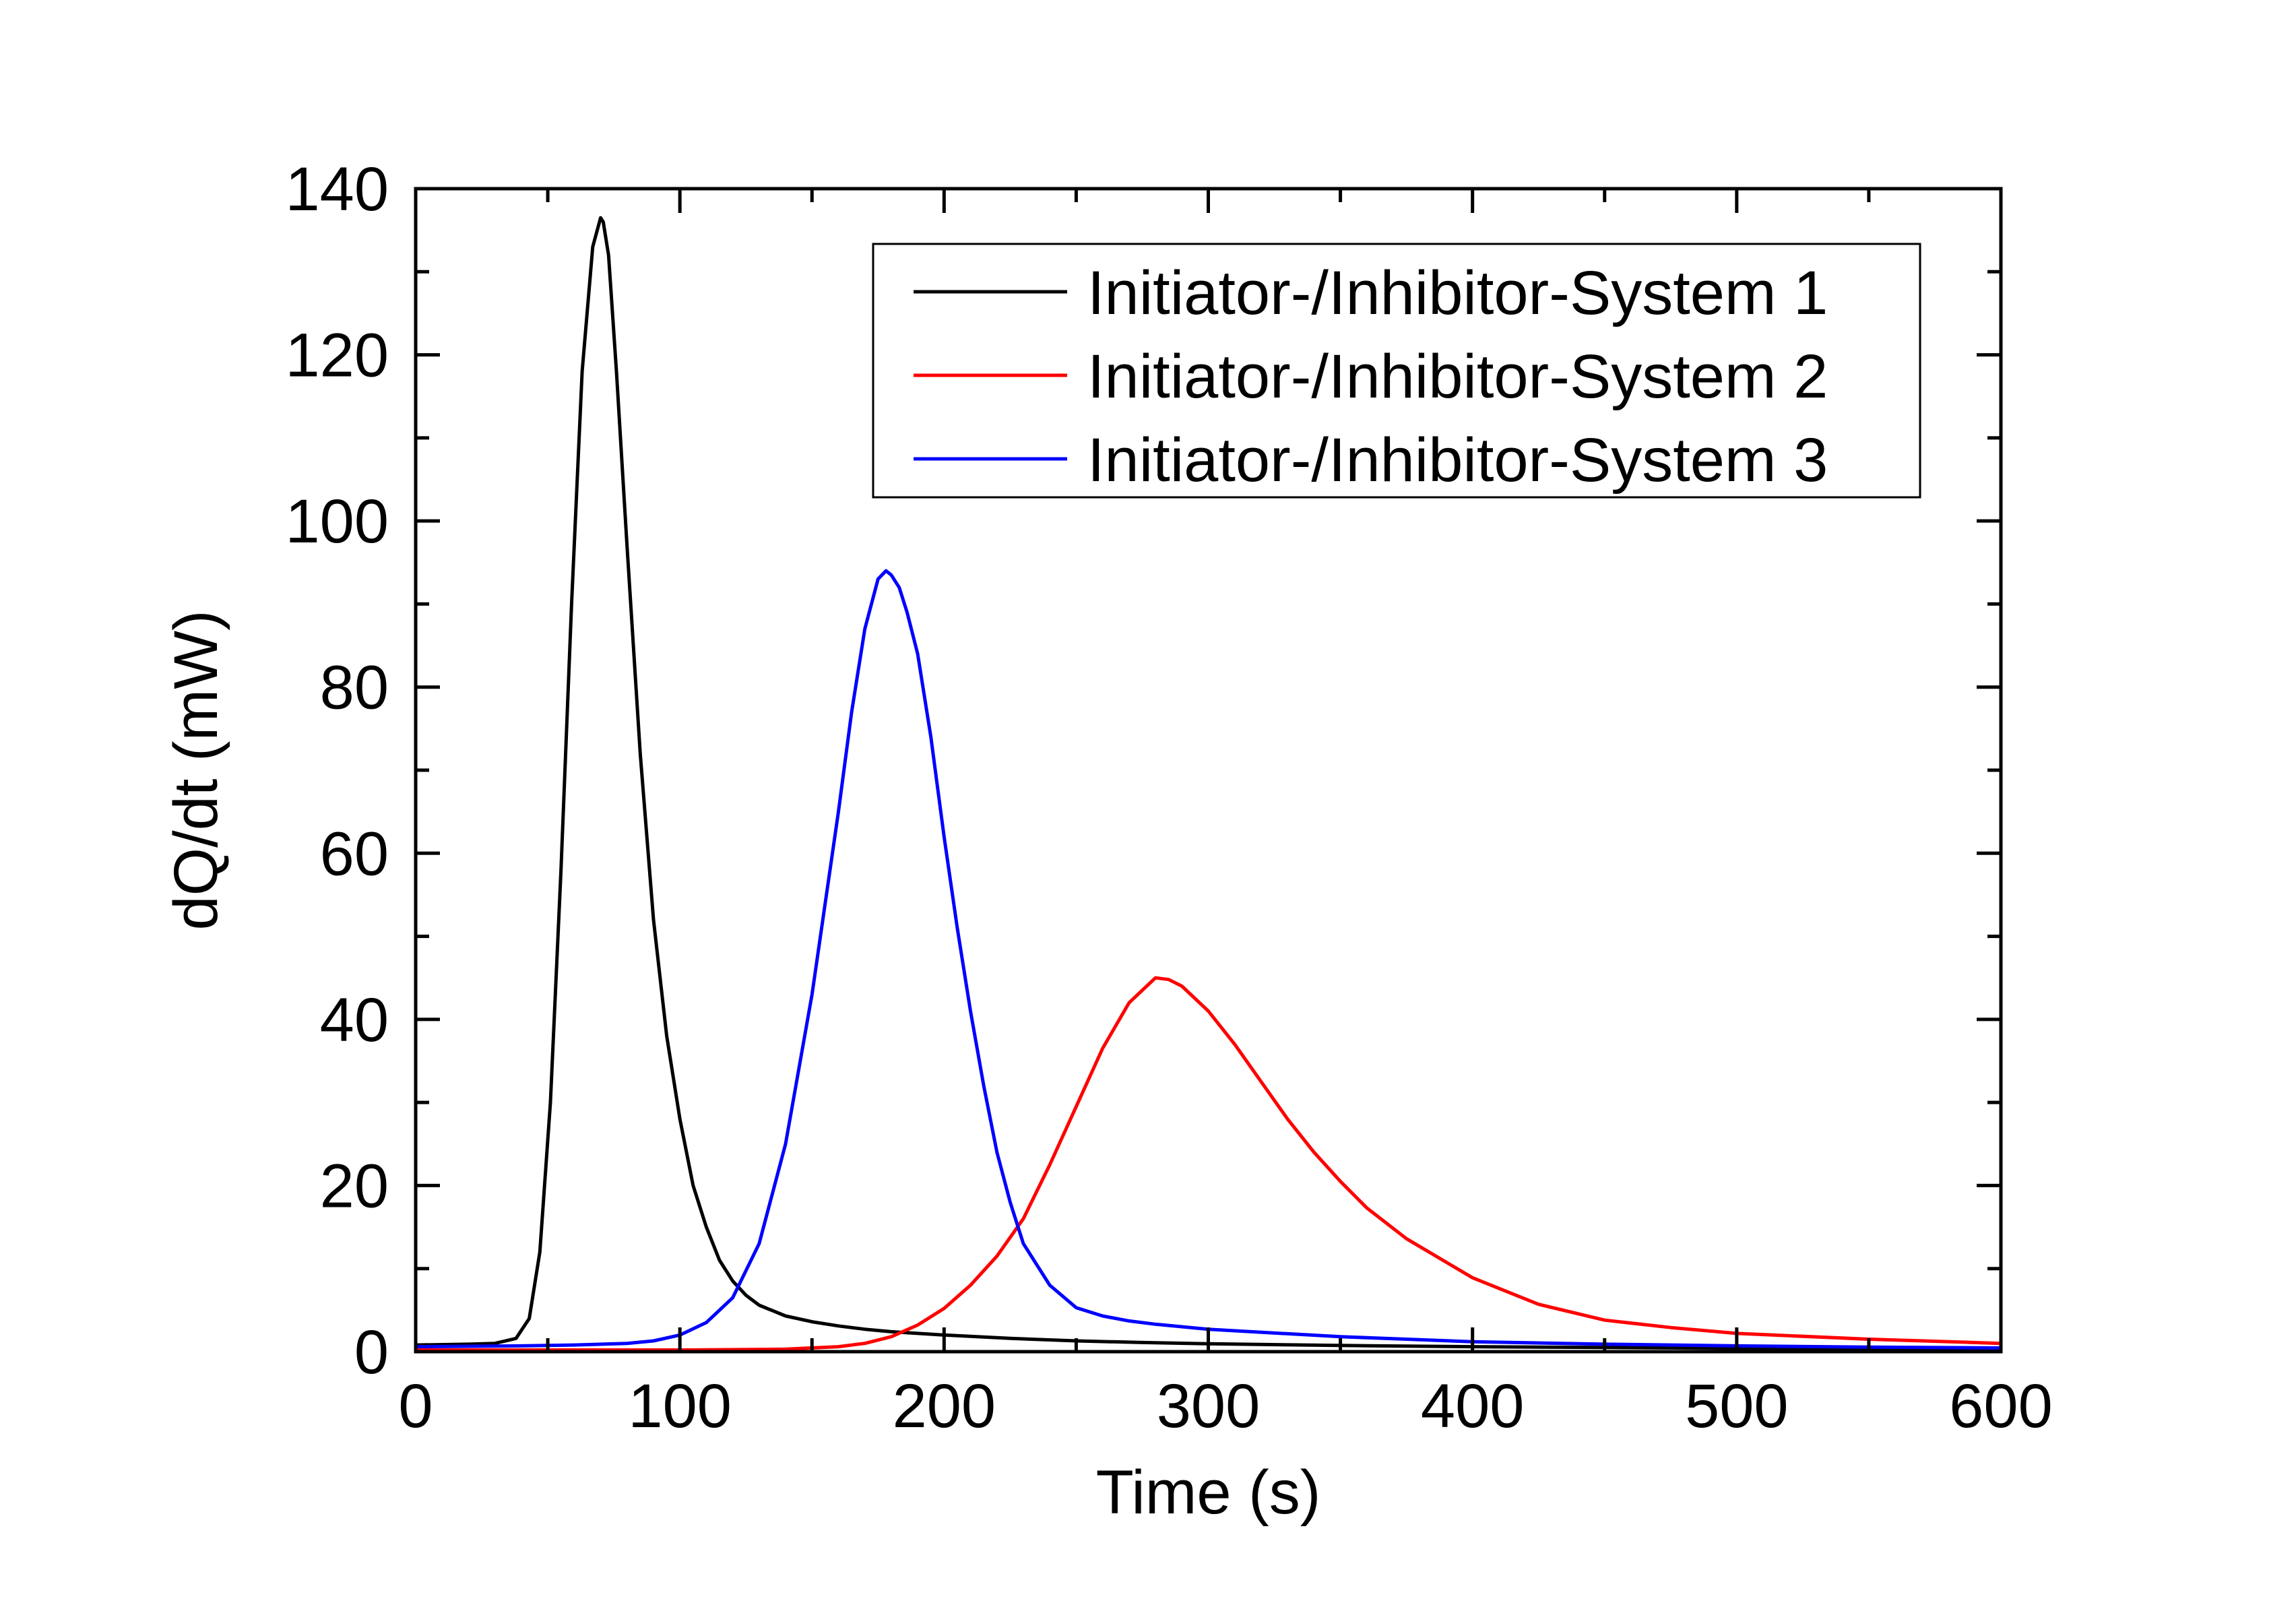  What do you see at coordinates (1208, 1492) in the screenshot?
I see `x-axis-title: Time (s)` at bounding box center [1208, 1492].